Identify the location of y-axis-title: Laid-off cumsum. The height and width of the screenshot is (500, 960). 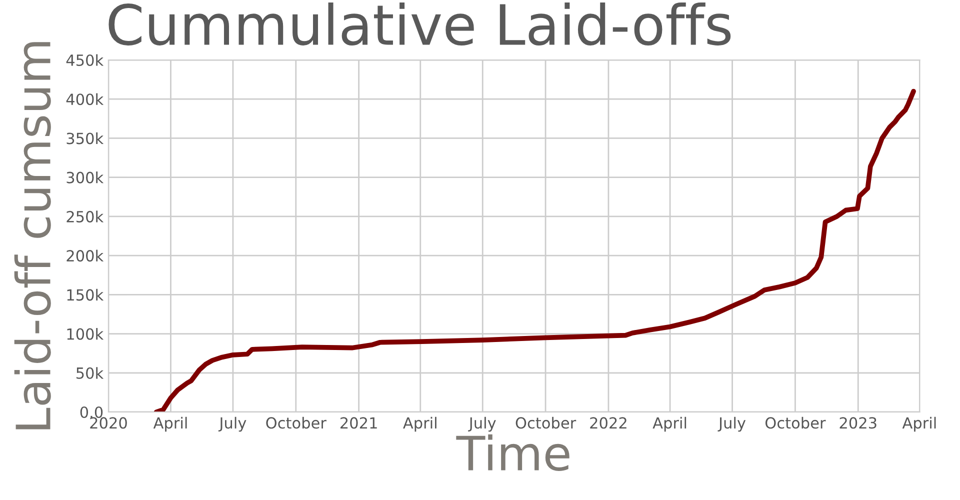
(32, 236).